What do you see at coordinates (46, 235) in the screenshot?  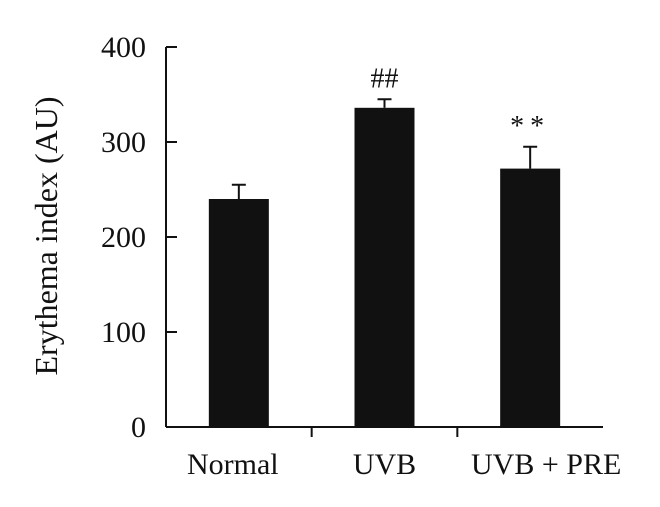 I see `y-axis-title: Erythema index (AU)` at bounding box center [46, 235].